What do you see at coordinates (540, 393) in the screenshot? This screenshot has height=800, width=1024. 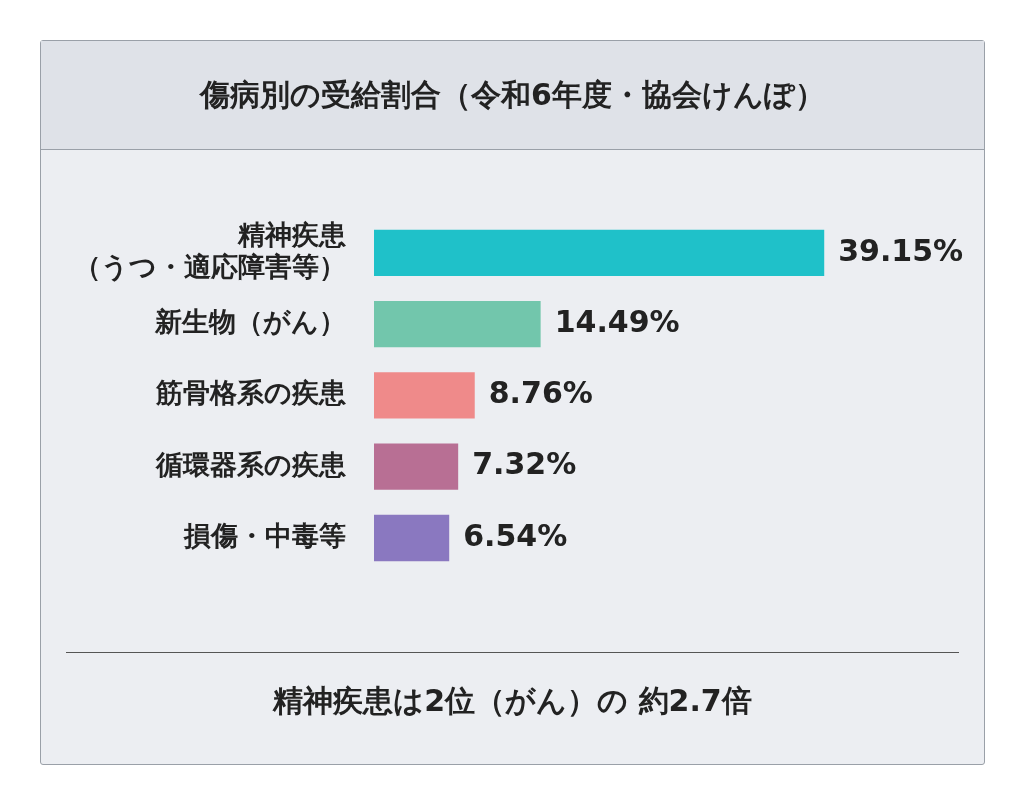 I see `data-label: 8.76%` at bounding box center [540, 393].